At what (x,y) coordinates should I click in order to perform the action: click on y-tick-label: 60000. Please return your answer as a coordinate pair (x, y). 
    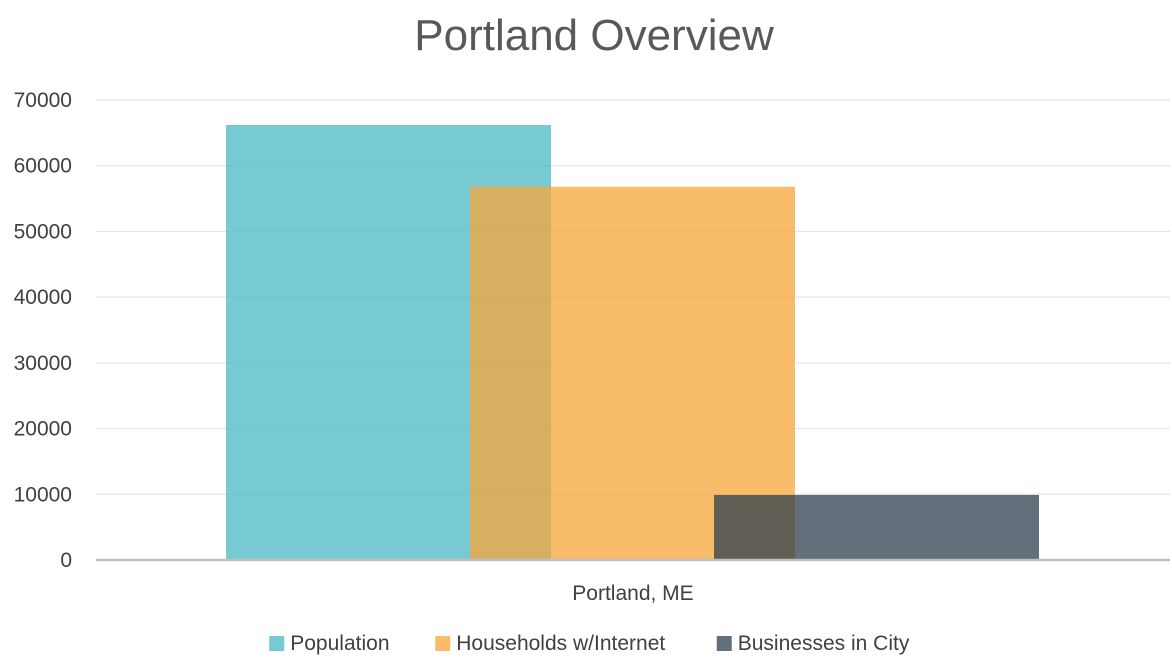
    Looking at the image, I should click on (43, 166).